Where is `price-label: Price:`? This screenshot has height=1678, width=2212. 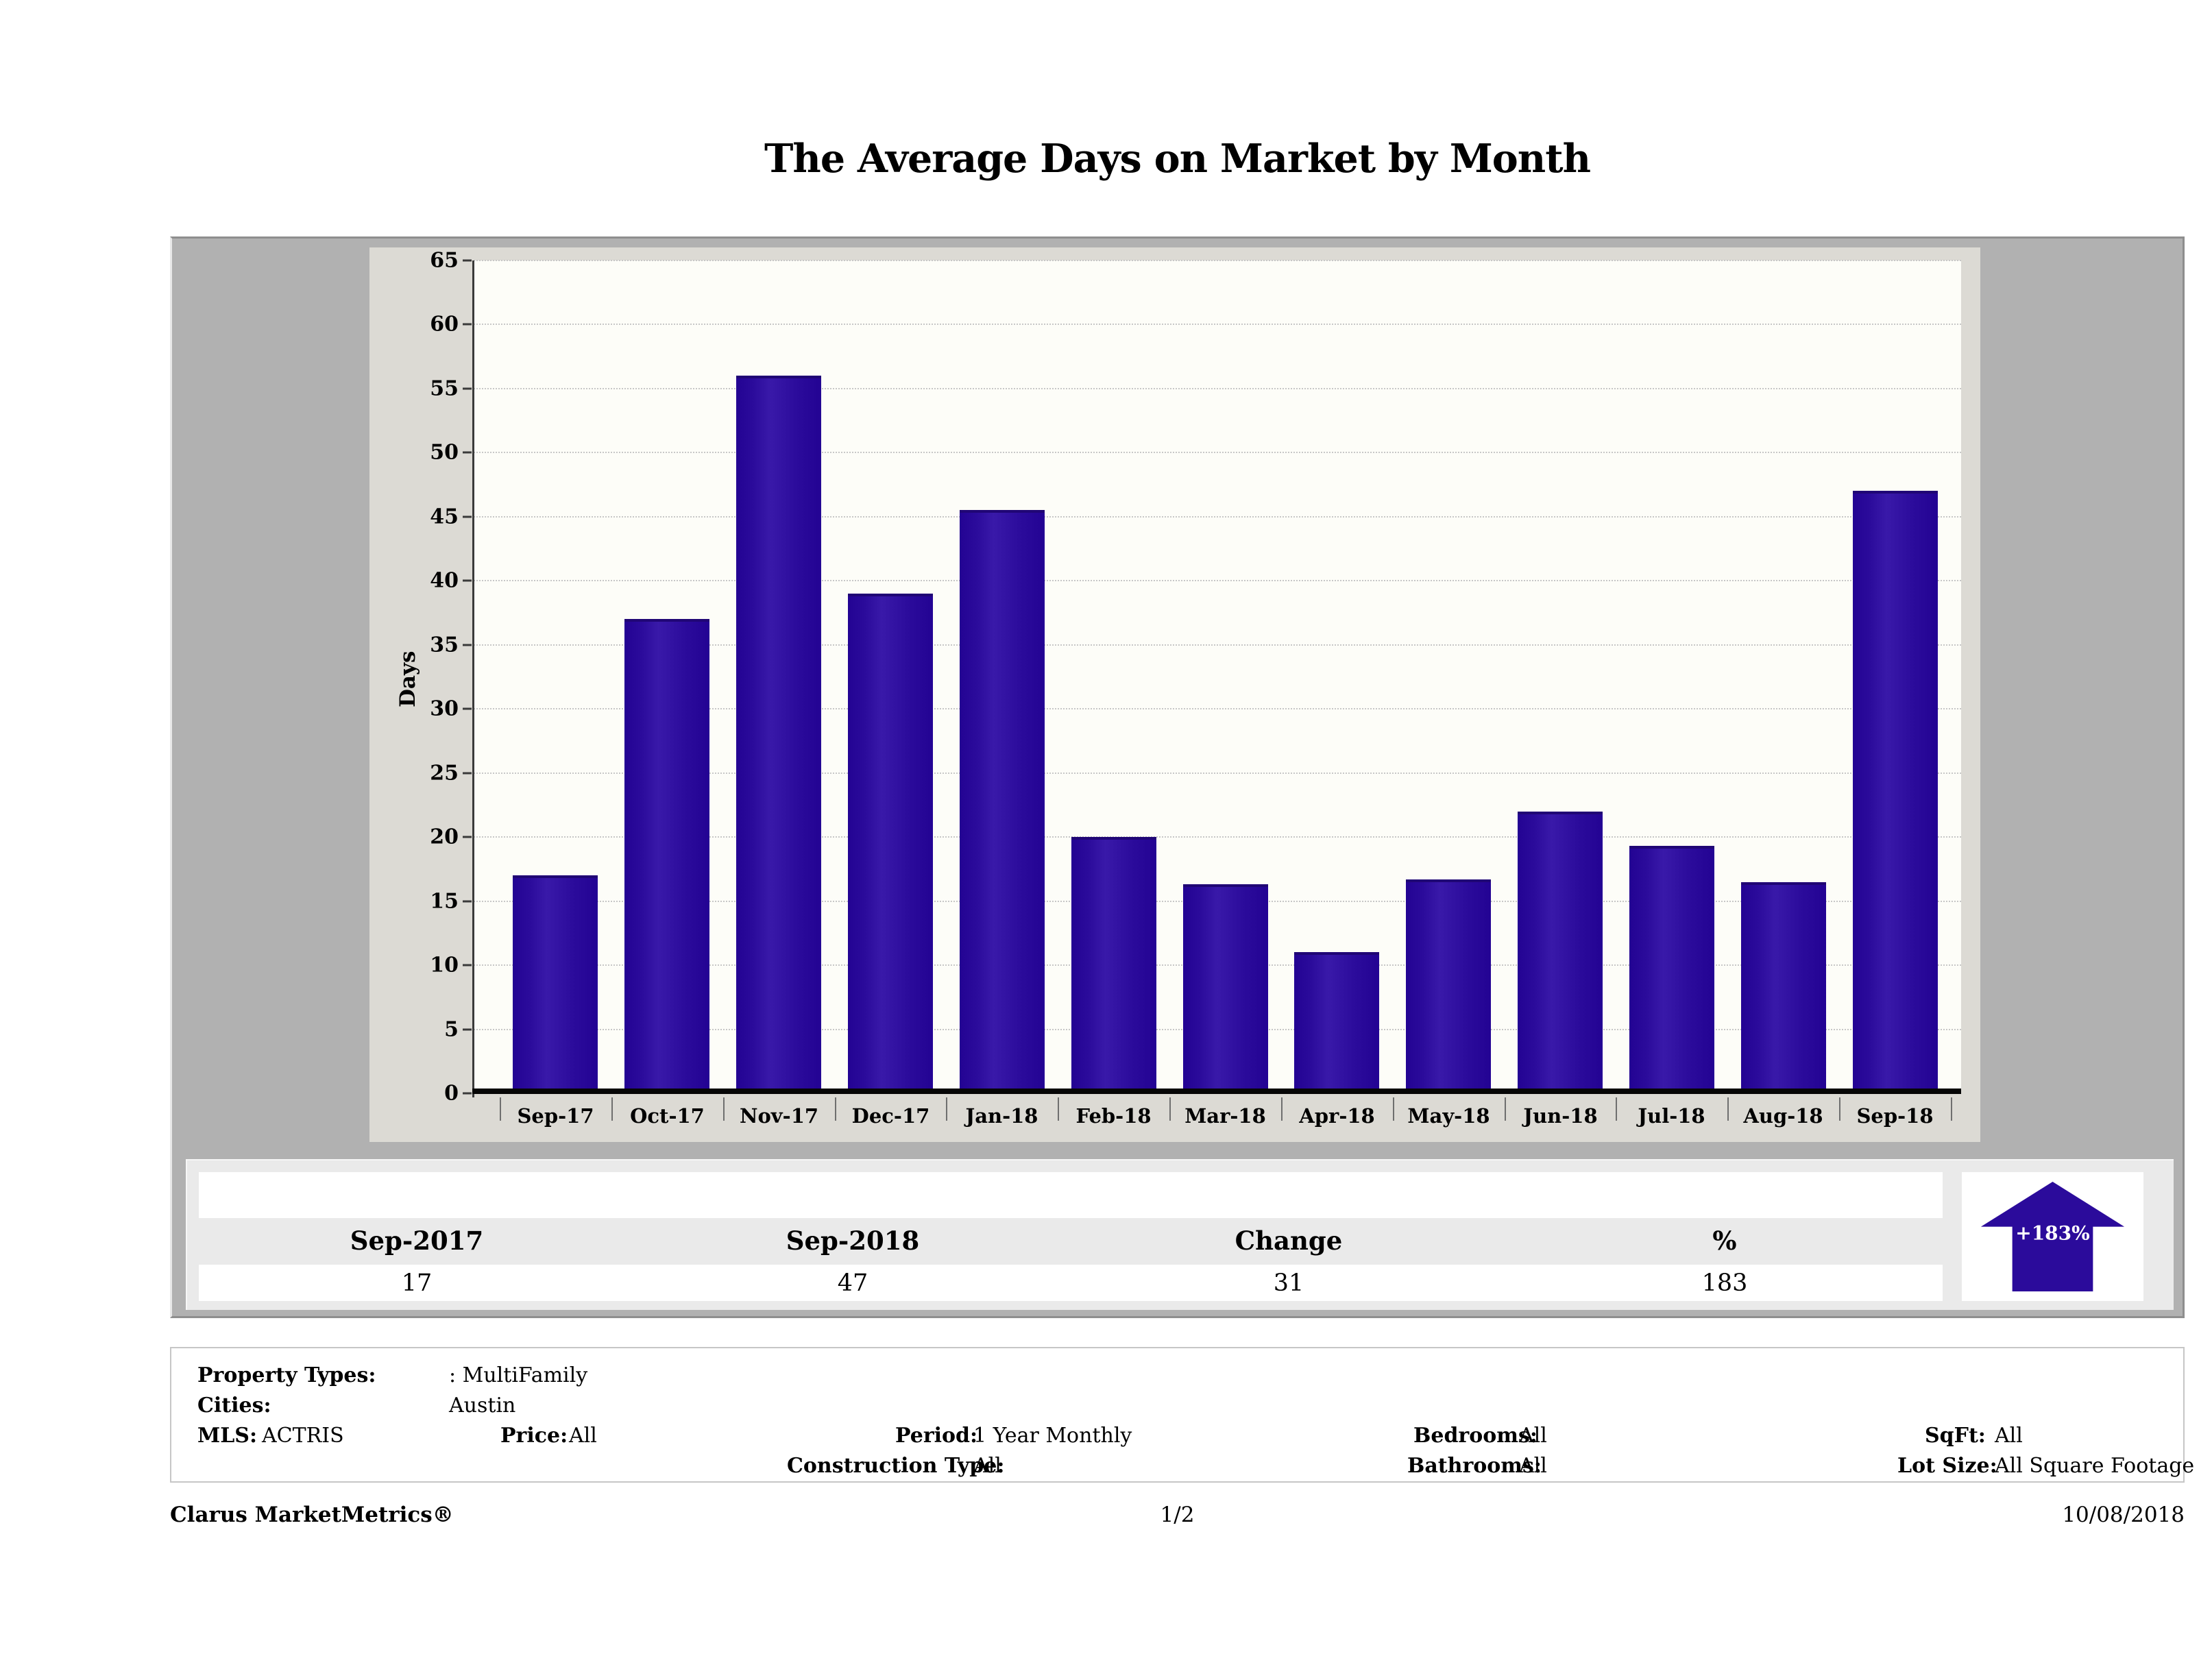
price-label: Price: is located at coordinates (534, 1436).